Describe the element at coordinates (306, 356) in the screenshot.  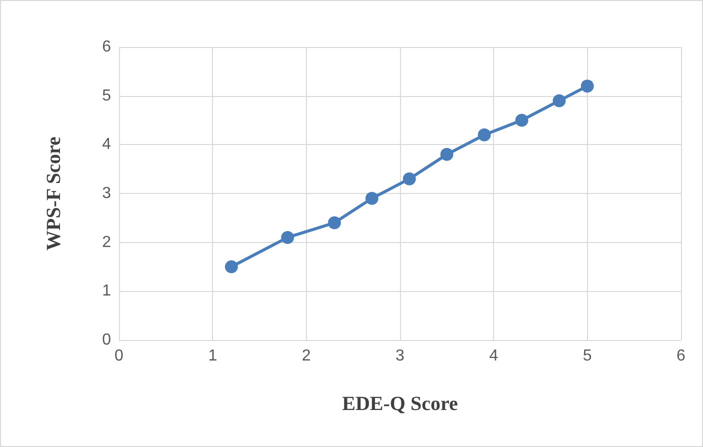
I see `x-tick-label: 2` at that location.